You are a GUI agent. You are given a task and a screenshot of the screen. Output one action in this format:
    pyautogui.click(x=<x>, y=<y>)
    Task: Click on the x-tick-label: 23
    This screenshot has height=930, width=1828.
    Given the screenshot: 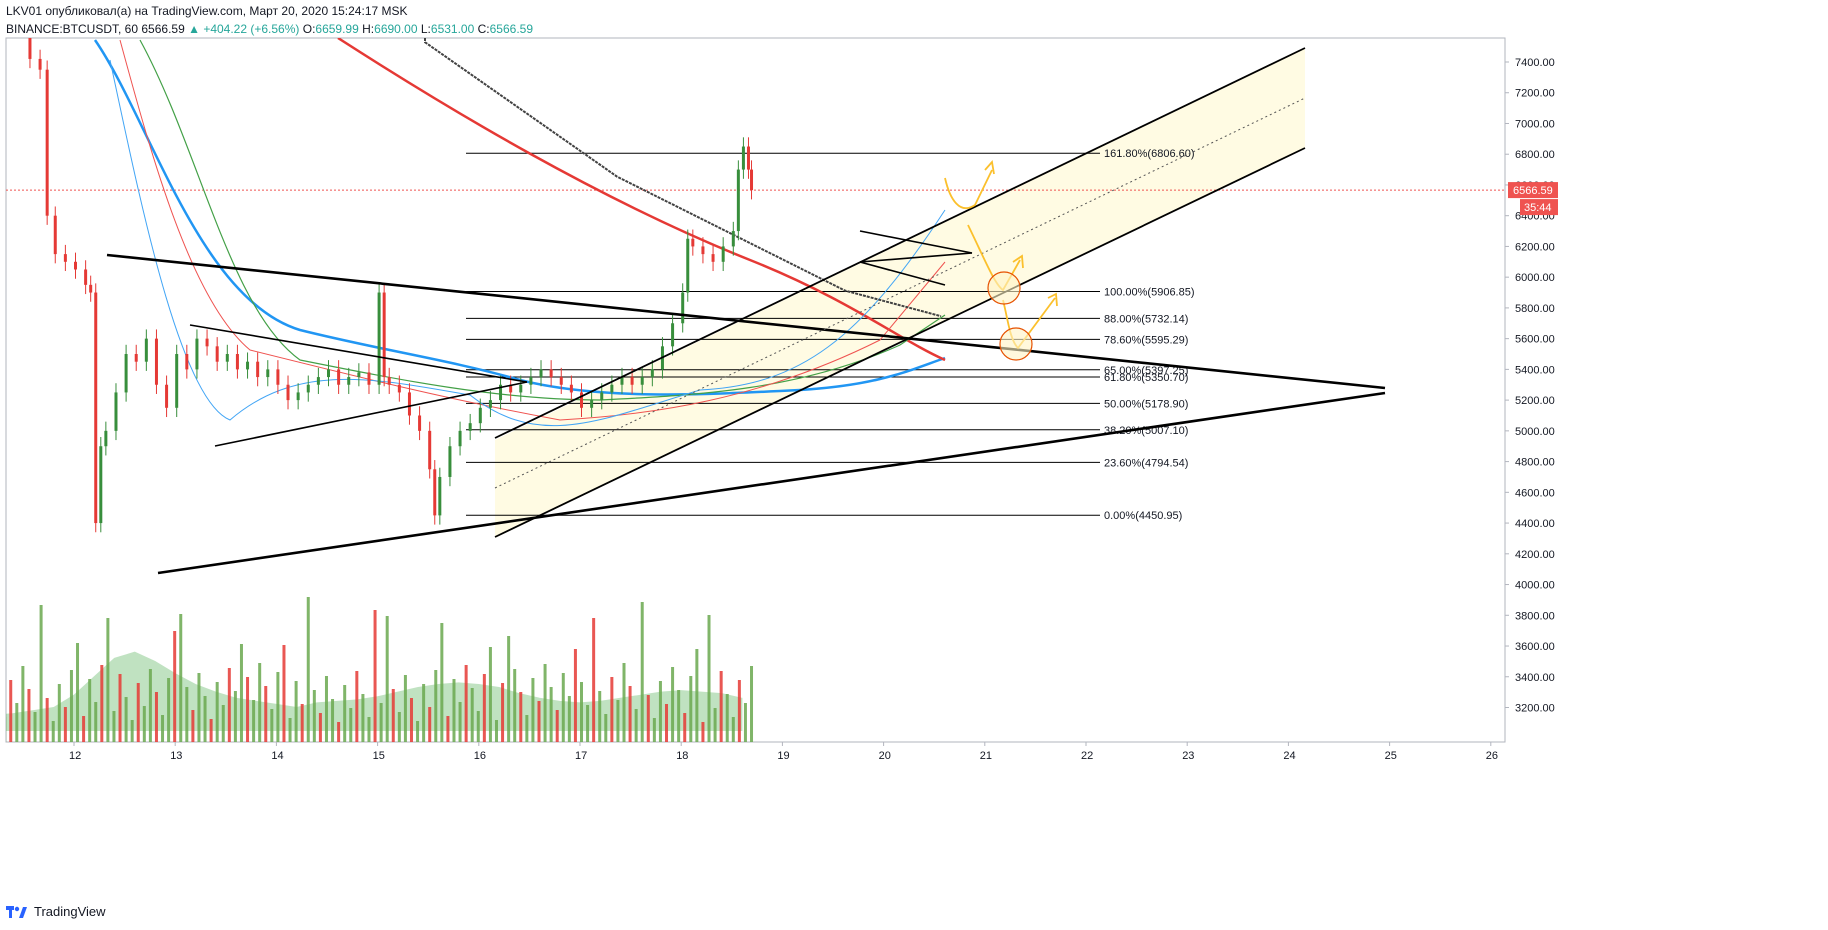 What is the action you would take?
    pyautogui.click(x=1188, y=756)
    